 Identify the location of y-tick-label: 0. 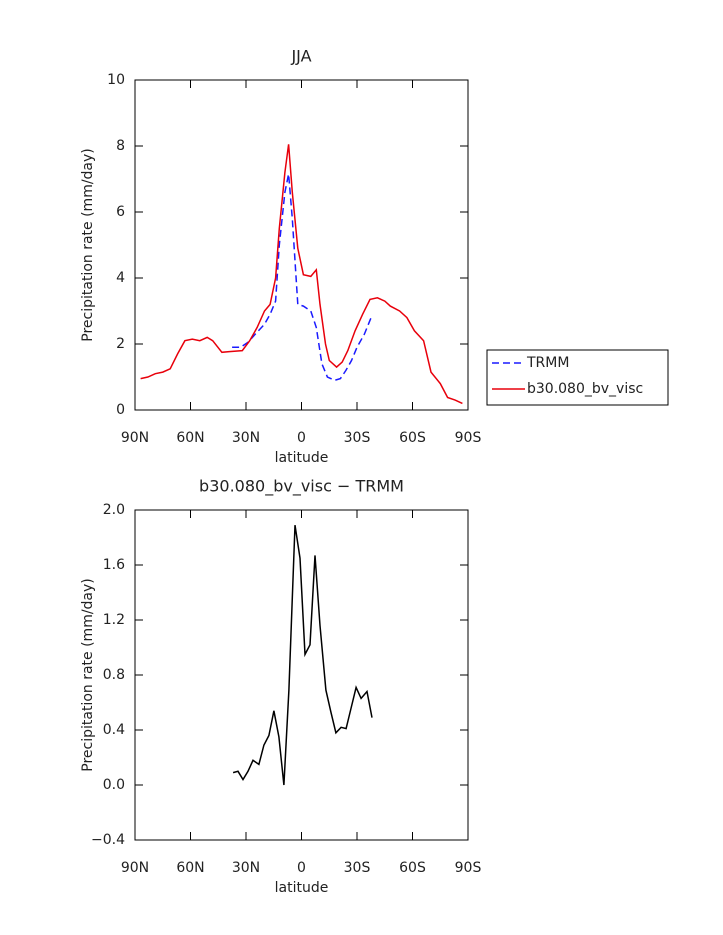
(120, 410).